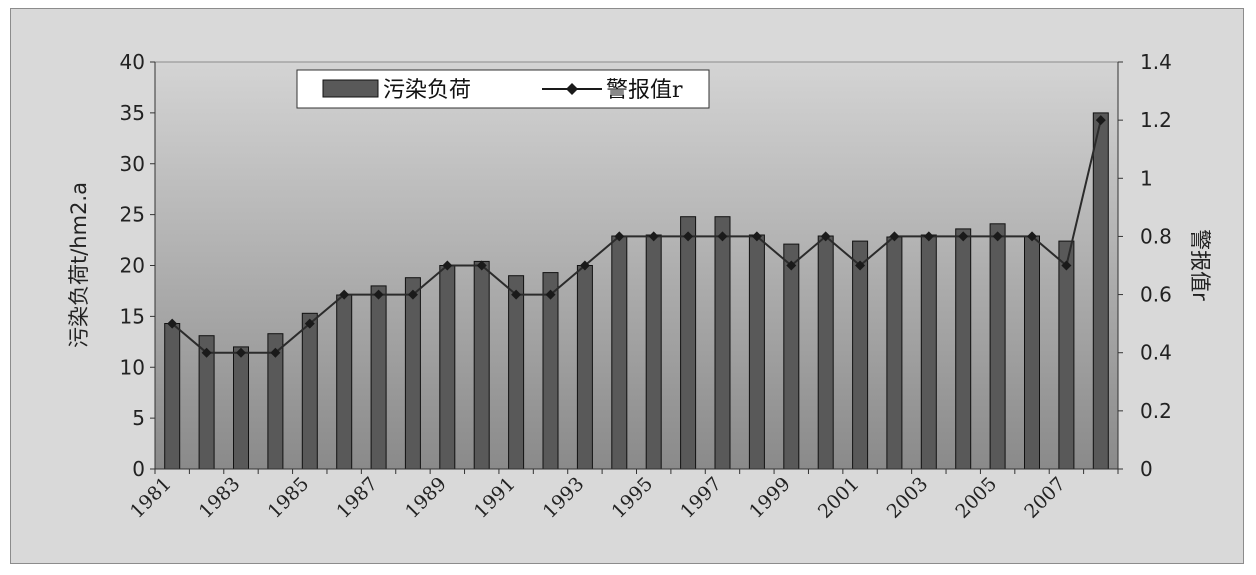 Image resolution: width=1256 pixels, height=575 pixels. What do you see at coordinates (1156, 411) in the screenshot?
I see `y2-tick-label: 0.2` at bounding box center [1156, 411].